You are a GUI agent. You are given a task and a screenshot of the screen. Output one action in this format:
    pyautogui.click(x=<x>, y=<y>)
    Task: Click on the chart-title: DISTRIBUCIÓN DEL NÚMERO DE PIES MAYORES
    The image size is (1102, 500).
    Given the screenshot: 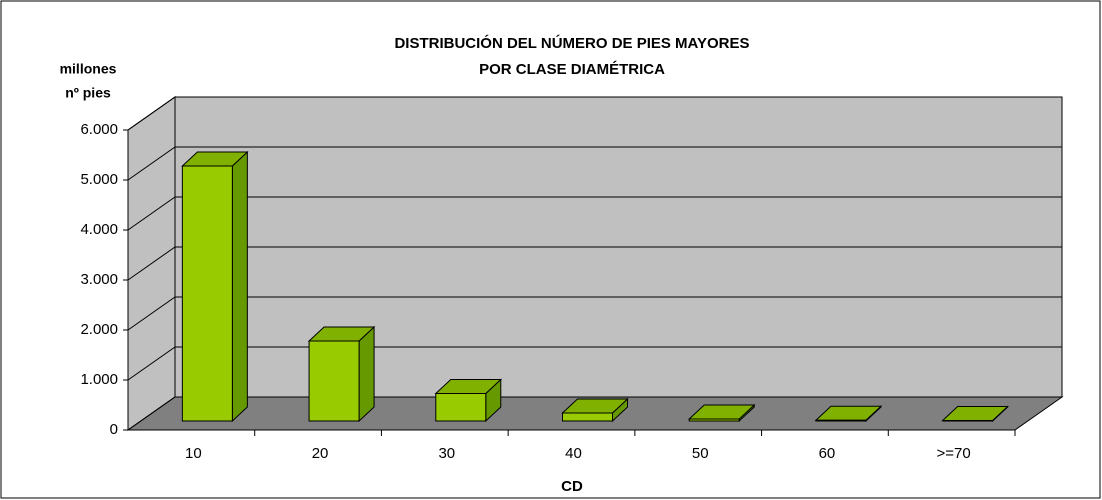 What is the action you would take?
    pyautogui.click(x=571, y=43)
    